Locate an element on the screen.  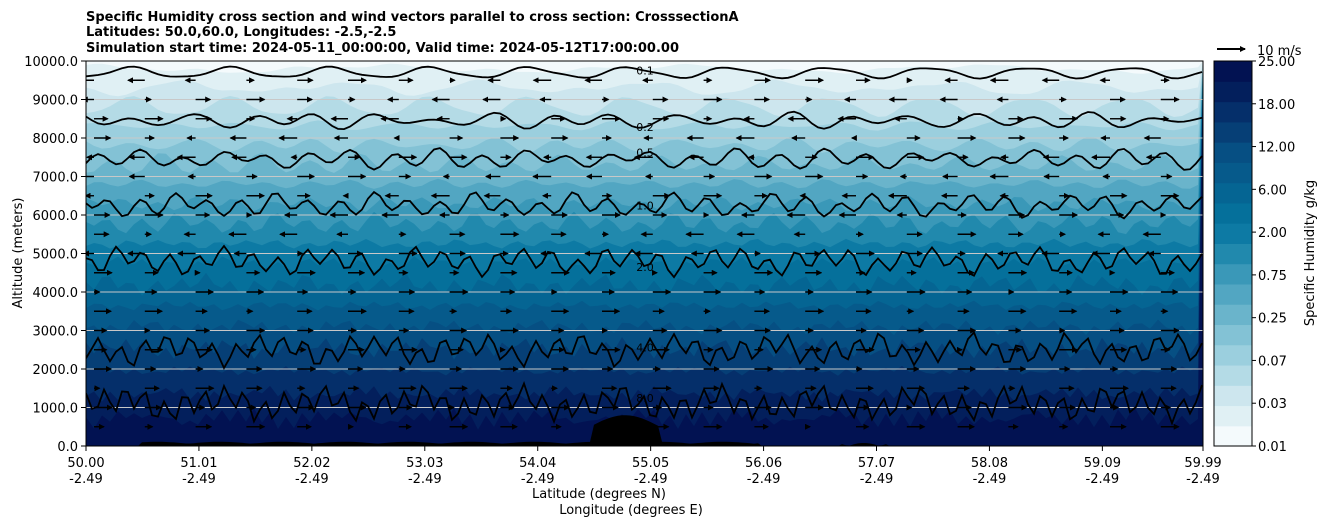
colorbar-tick-label: 6.00 is located at coordinates (1272, 190).